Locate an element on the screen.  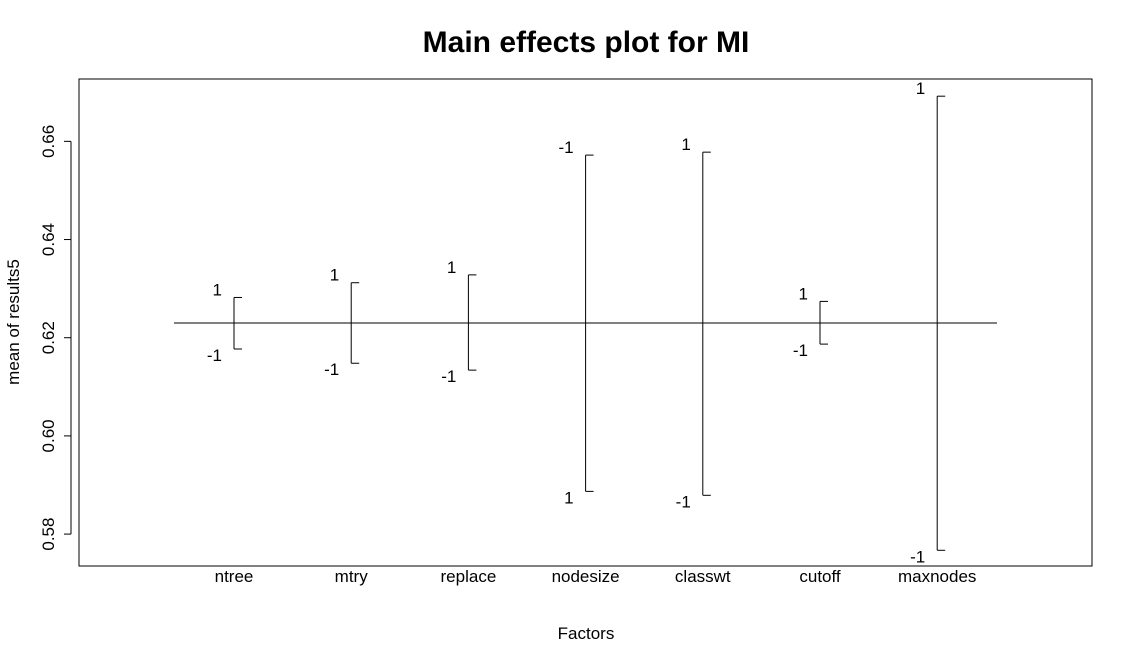
y-axis: 0.58 0.60 0.62 0.64 0.66 is located at coordinates (55, 338).